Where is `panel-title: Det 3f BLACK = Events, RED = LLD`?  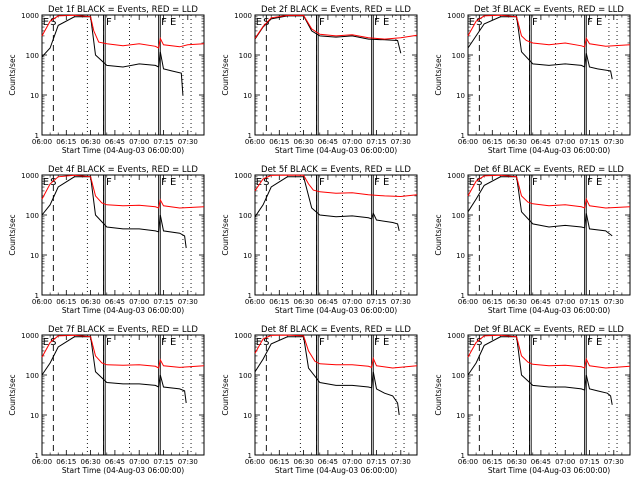 panel-title: Det 3f BLACK = Events, RED = LLD is located at coordinates (549, 10).